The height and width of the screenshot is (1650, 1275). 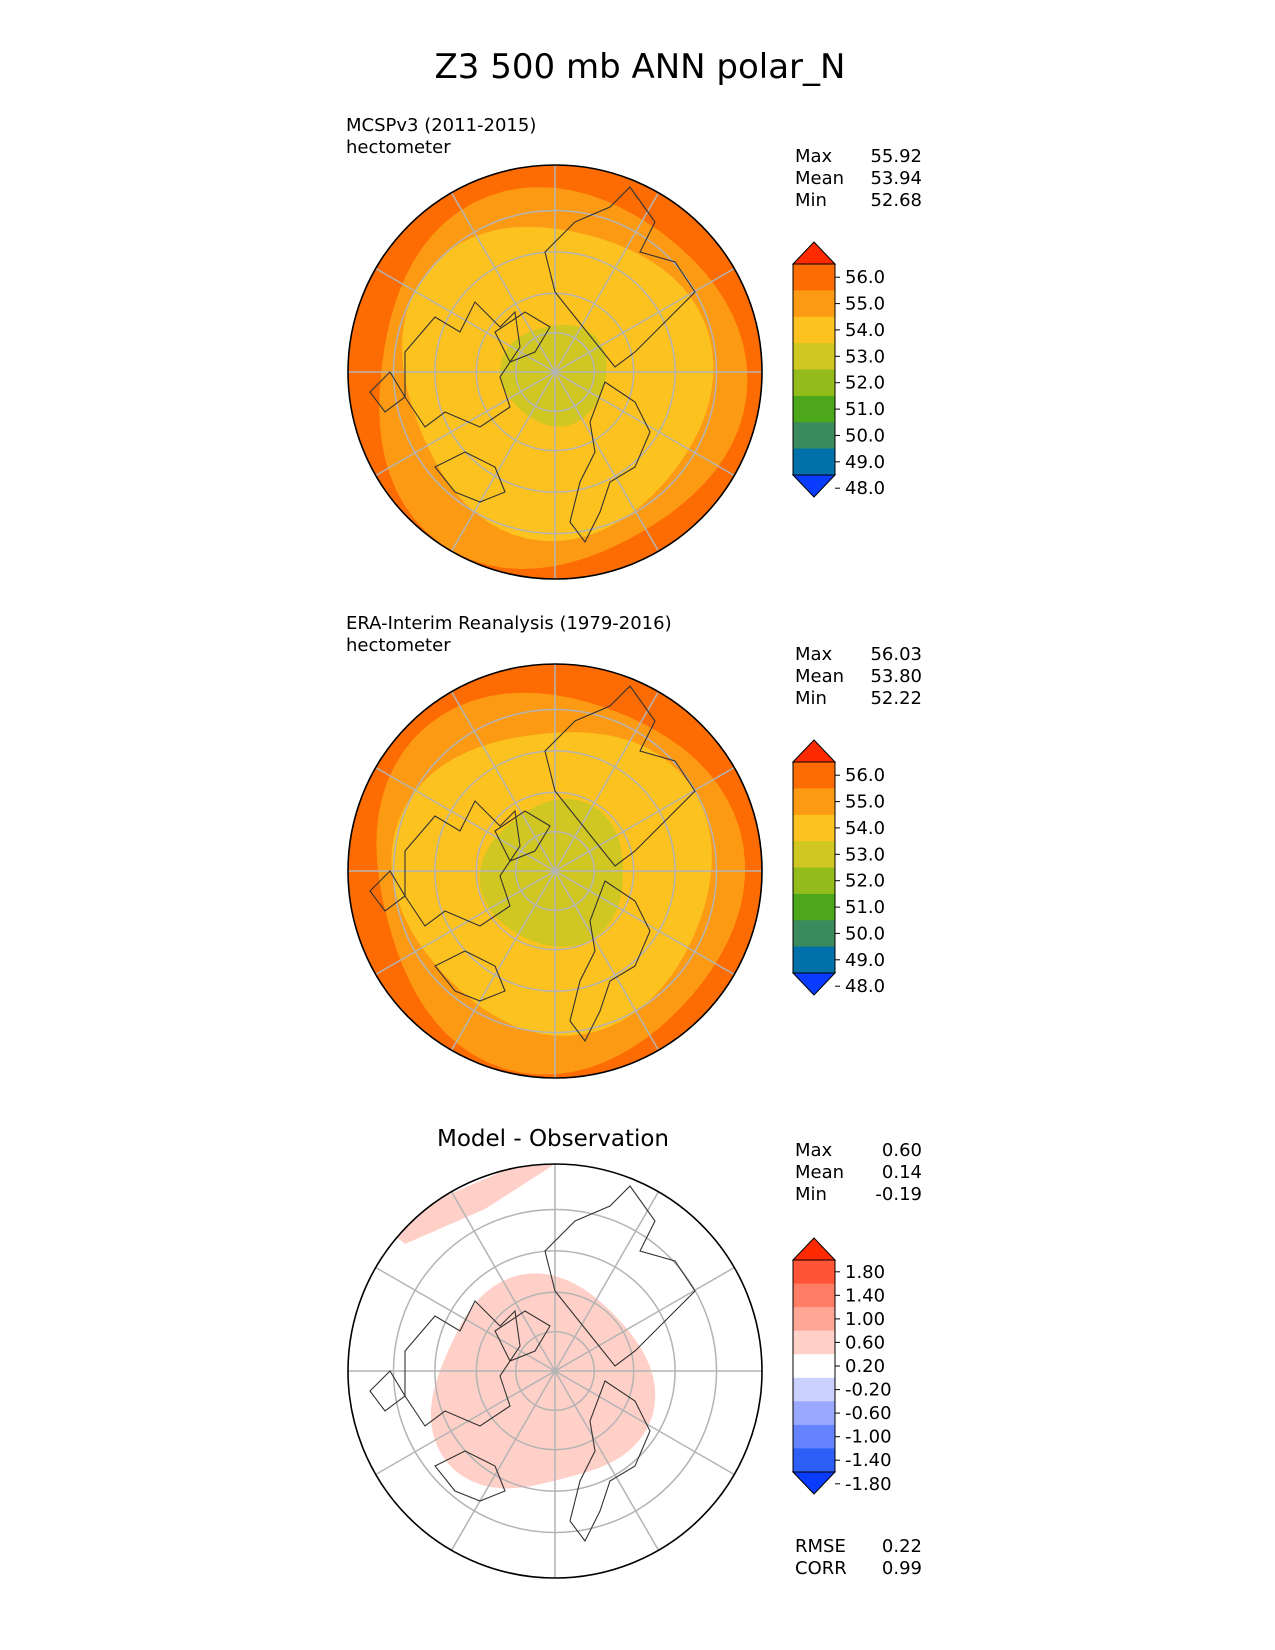 What do you see at coordinates (553, 1139) in the screenshot?
I see `panel-diff-center-title: Model - Observation` at bounding box center [553, 1139].